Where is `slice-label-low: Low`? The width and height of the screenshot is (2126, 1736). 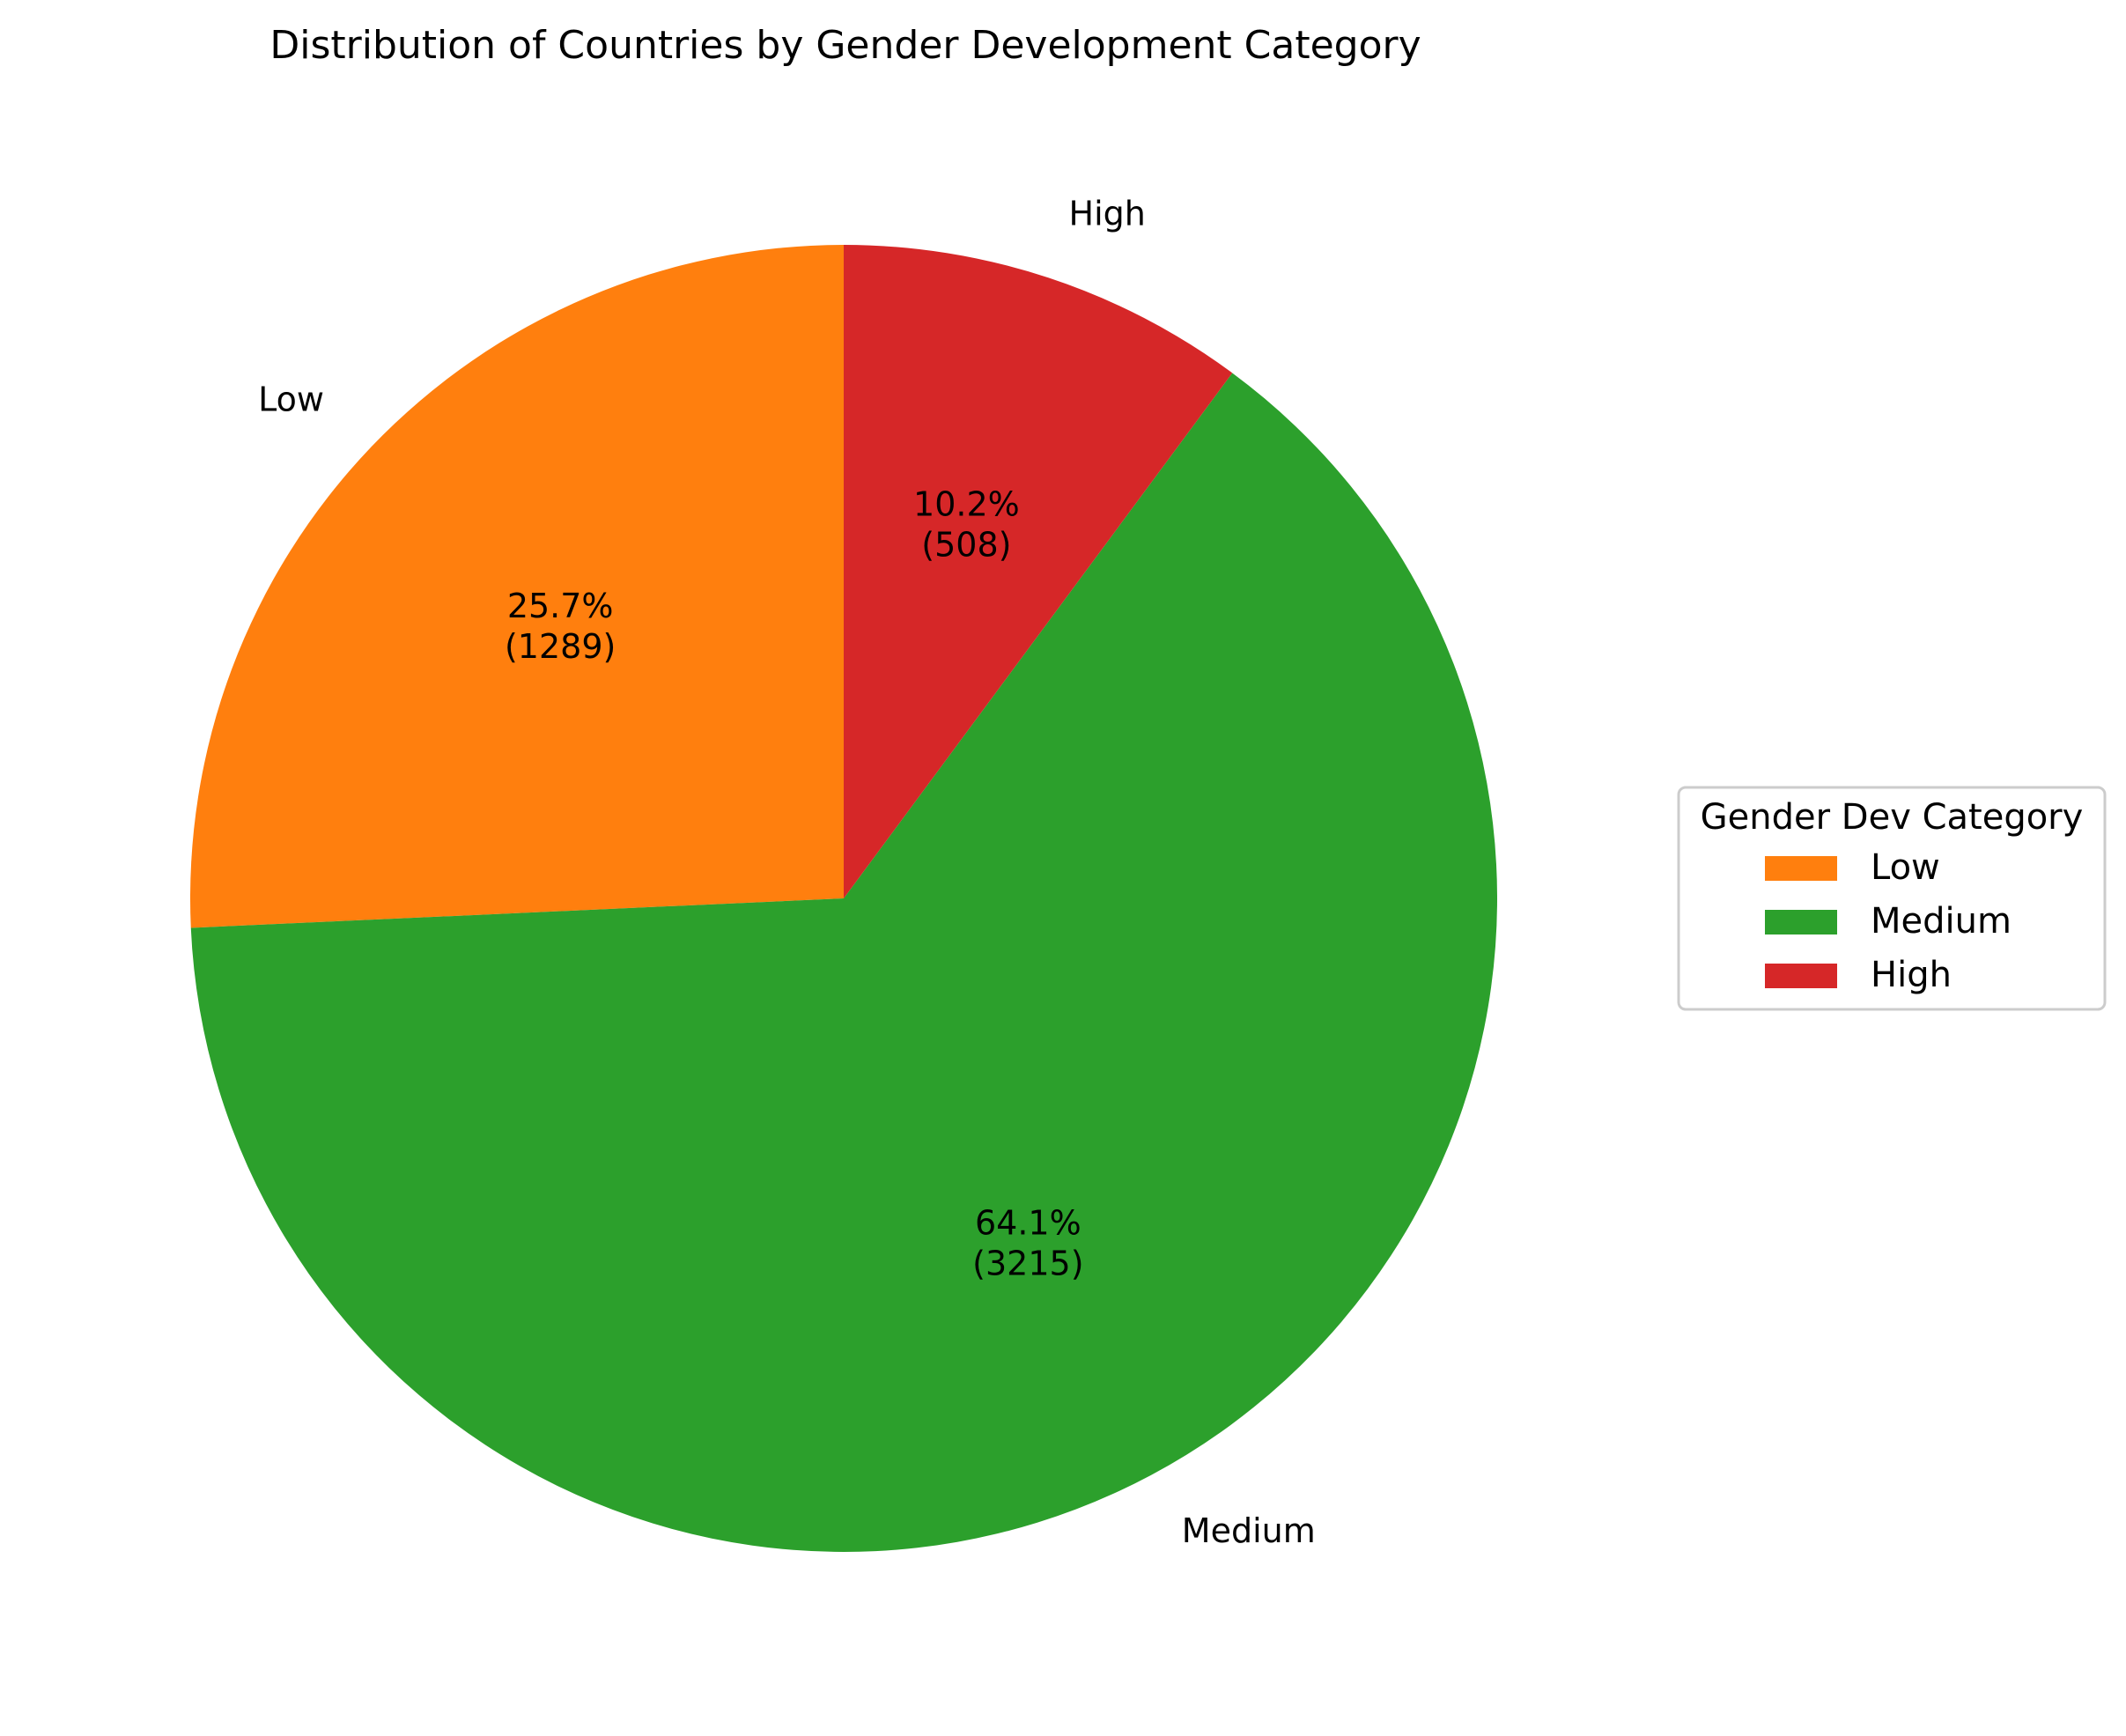
slice-label-low: Low is located at coordinates (291, 399).